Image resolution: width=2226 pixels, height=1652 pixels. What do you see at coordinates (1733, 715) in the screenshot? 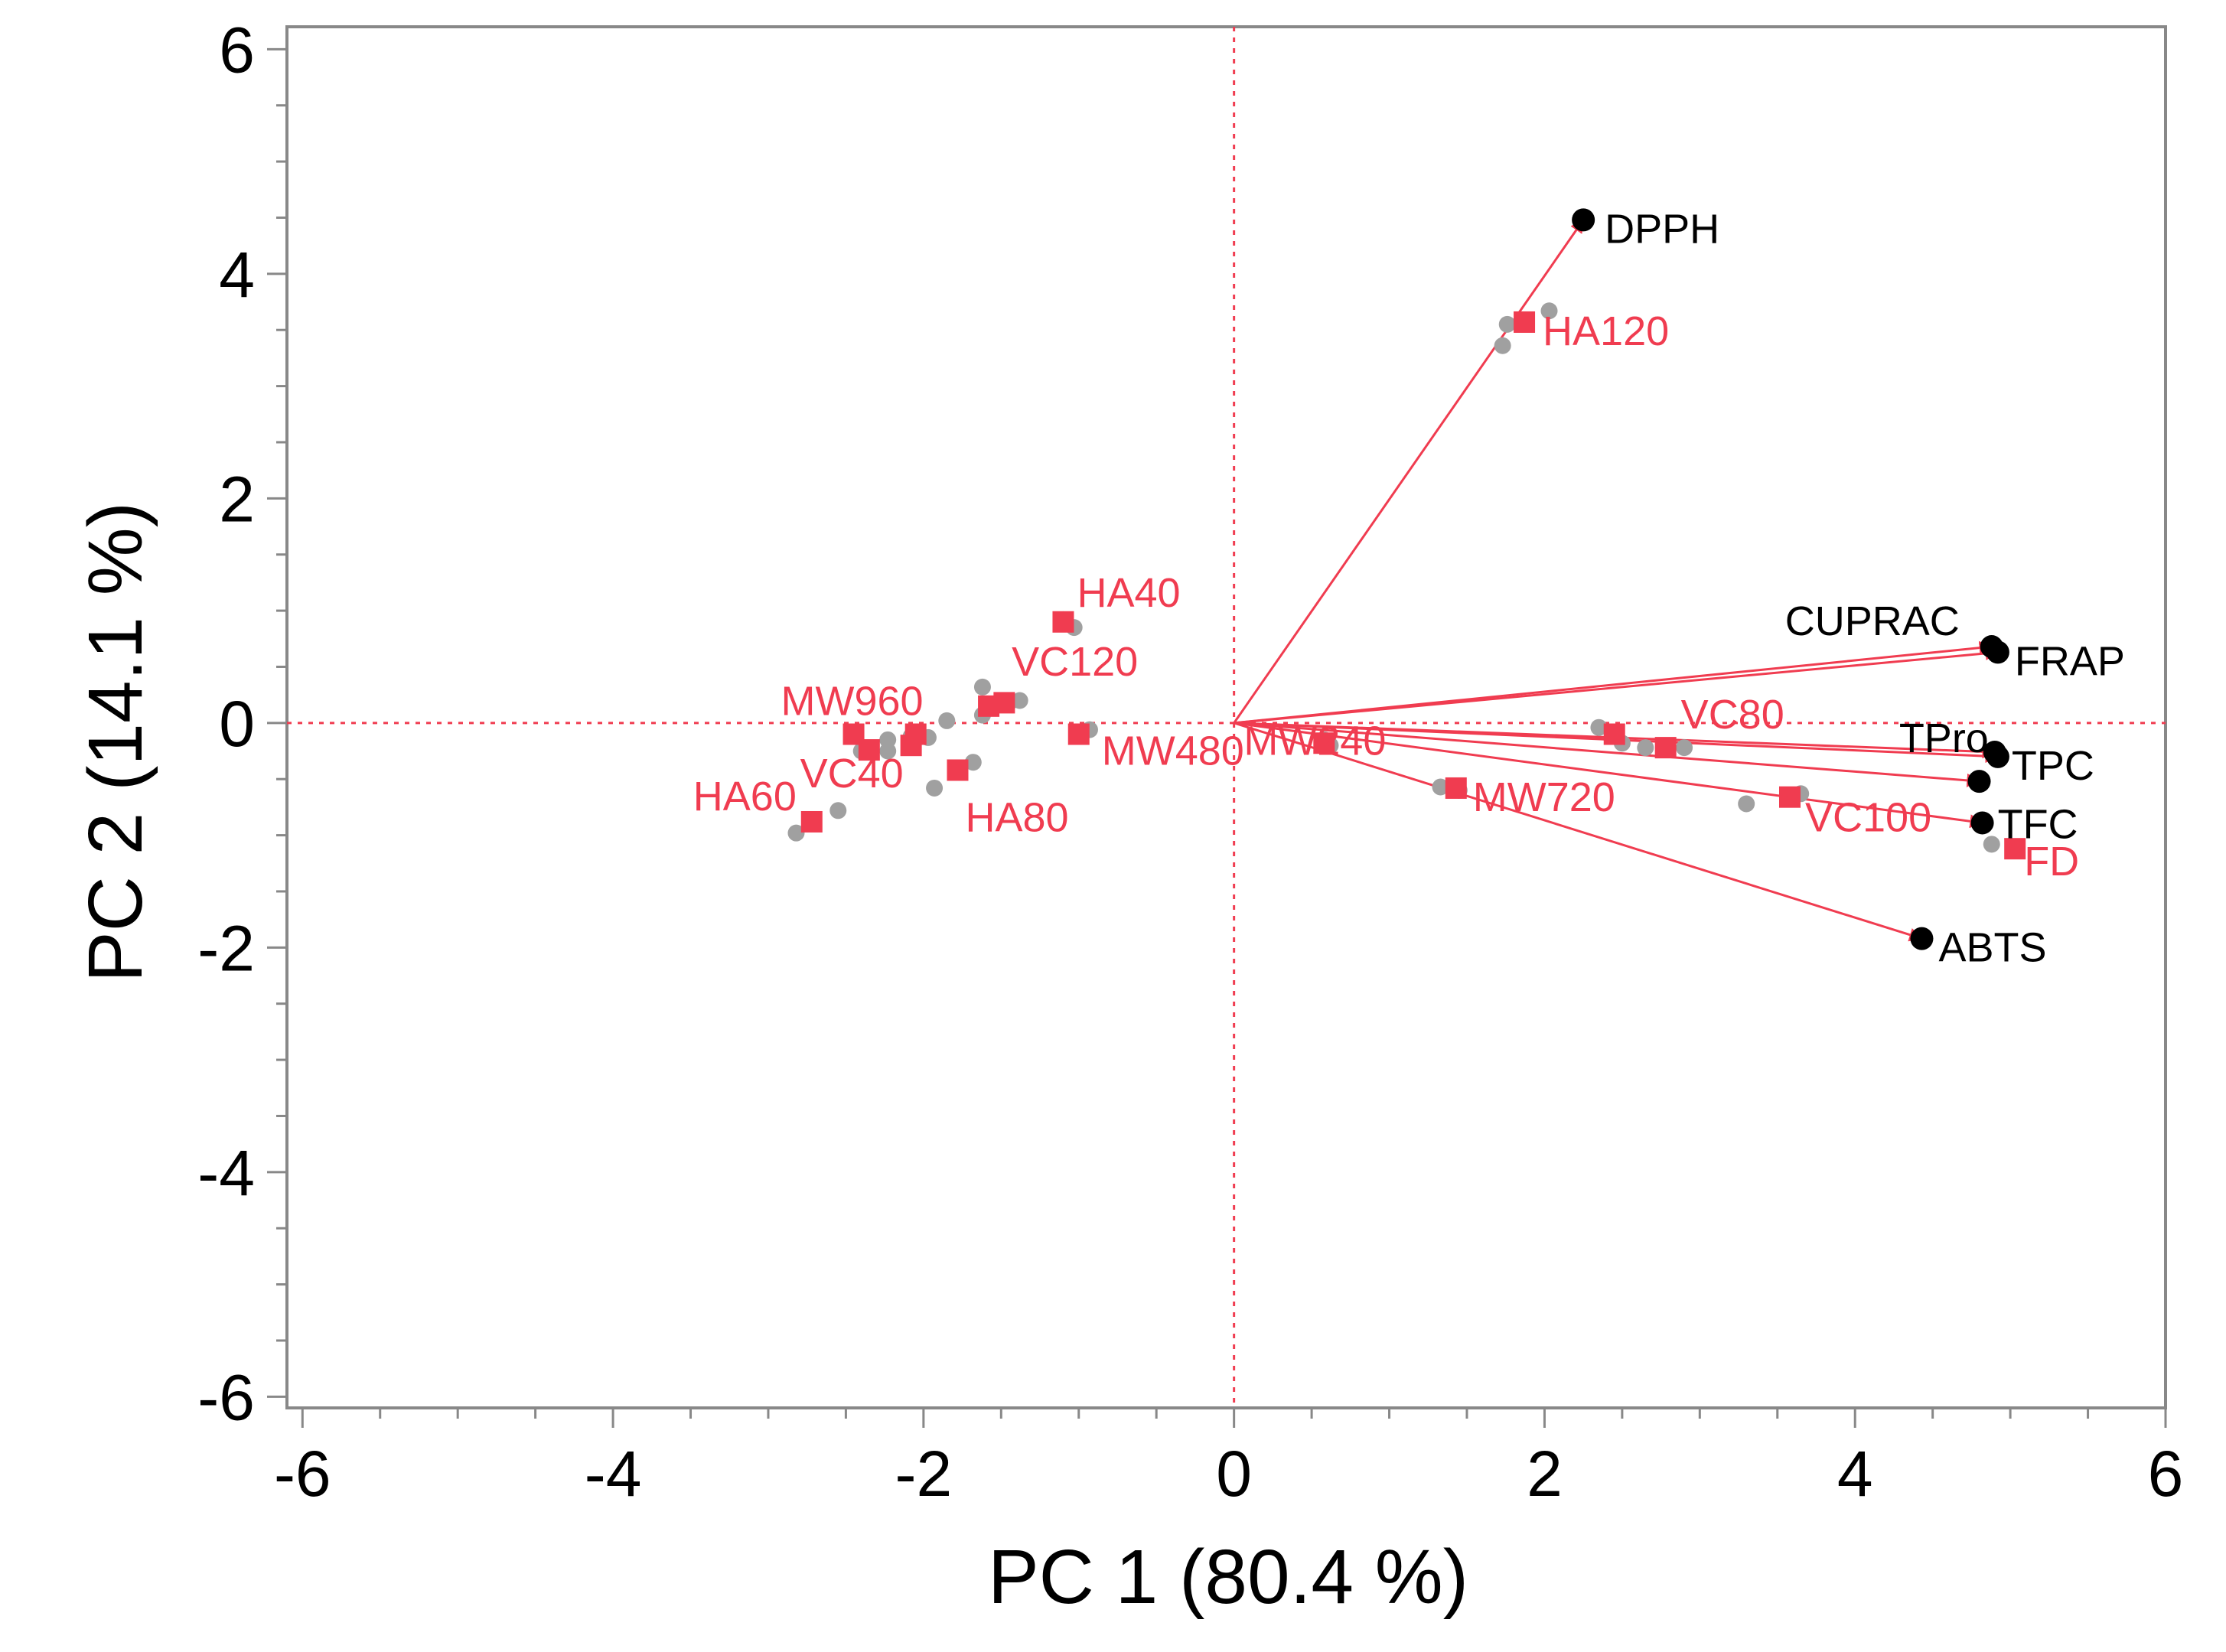
I see `sample-label: VC80` at bounding box center [1733, 715].